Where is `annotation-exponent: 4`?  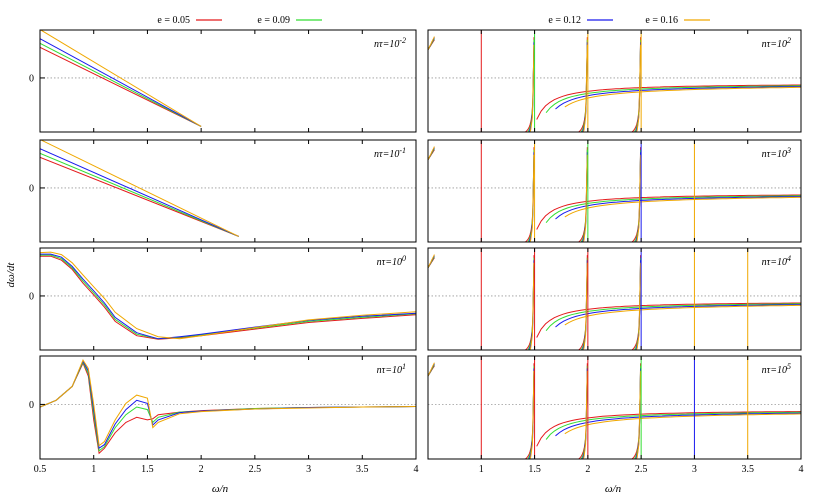
annotation-exponent: 4 is located at coordinates (789, 258).